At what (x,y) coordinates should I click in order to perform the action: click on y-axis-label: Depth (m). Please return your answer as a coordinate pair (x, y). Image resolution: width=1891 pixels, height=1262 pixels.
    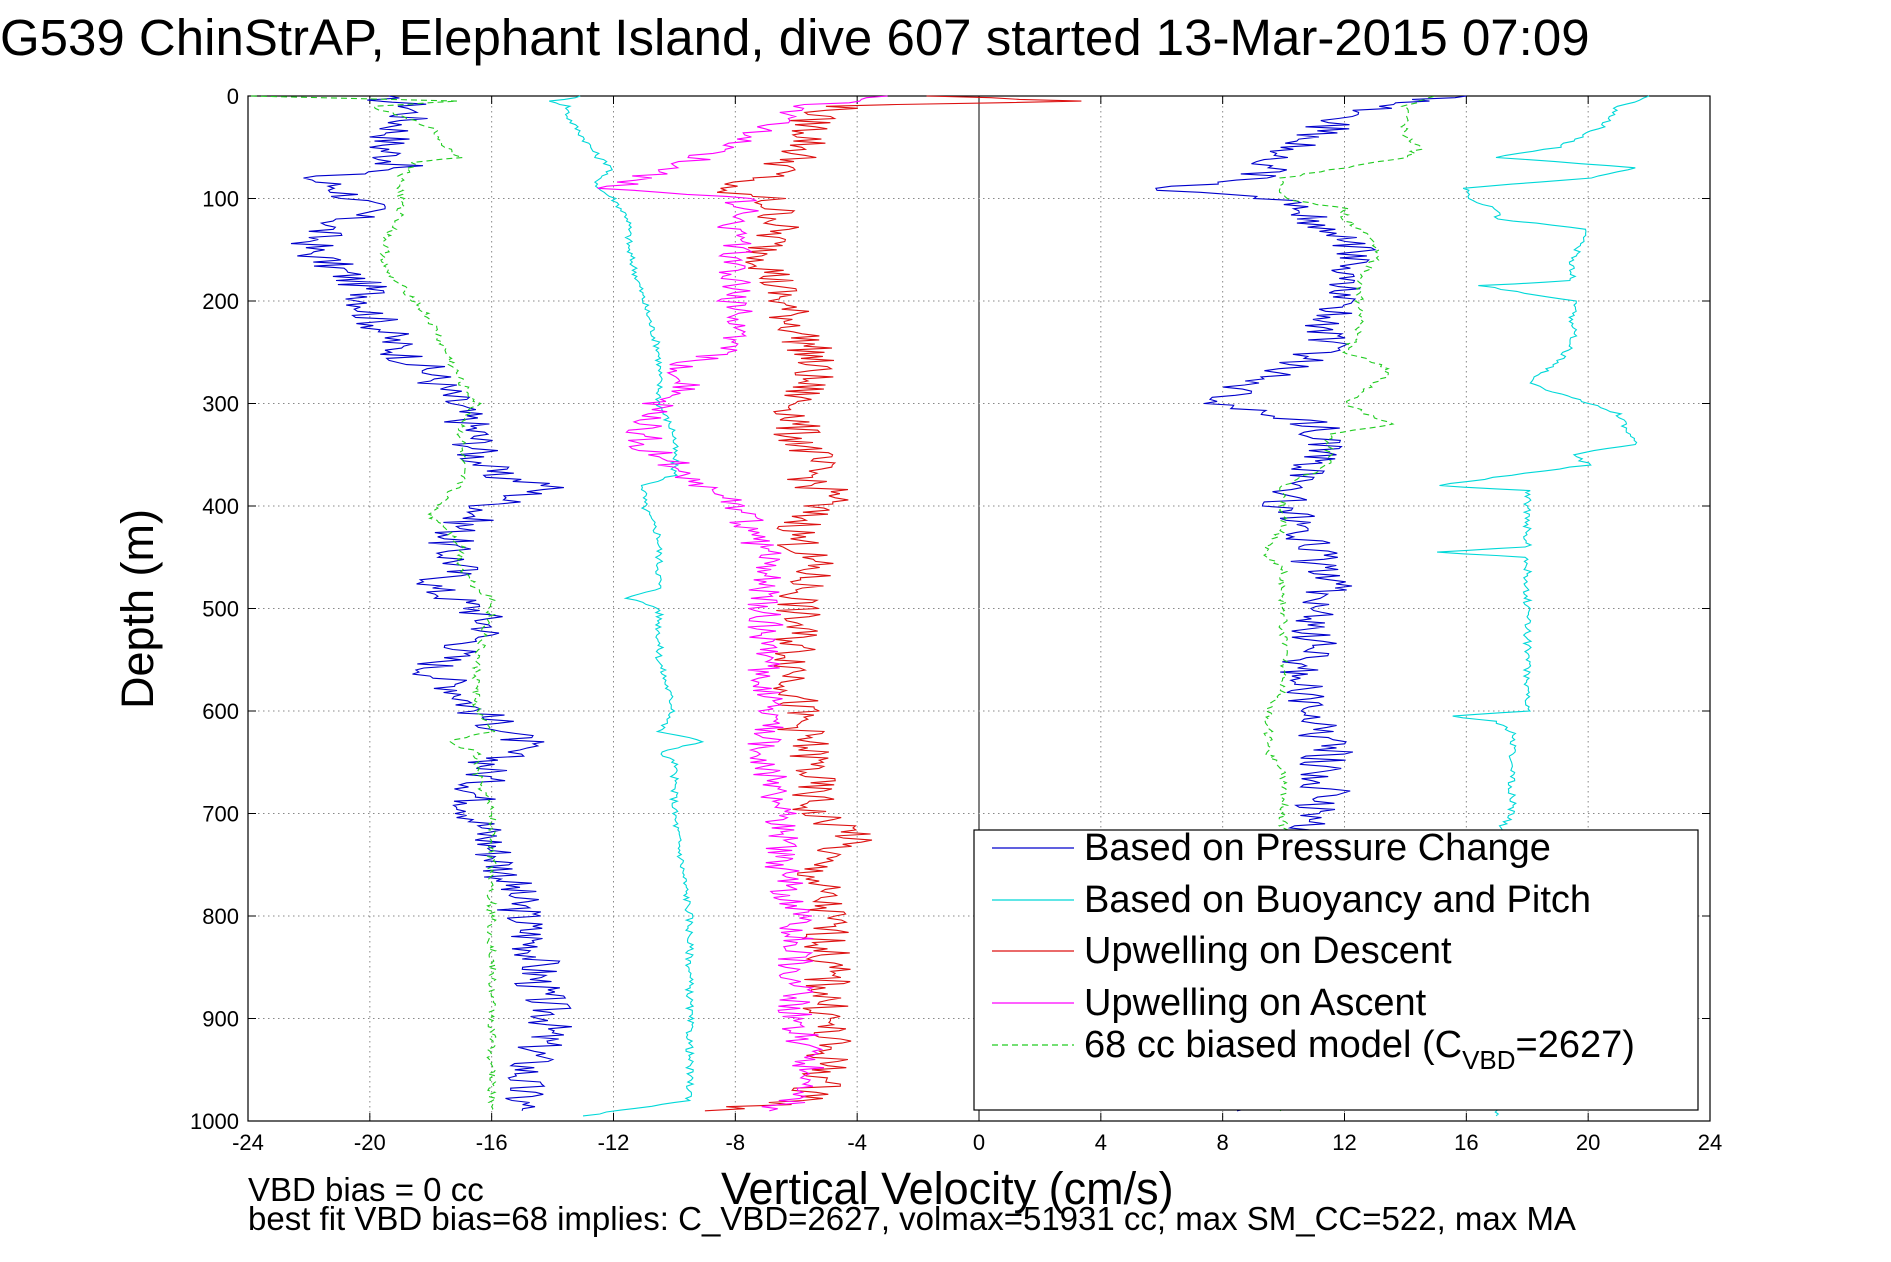
    Looking at the image, I should click on (137, 609).